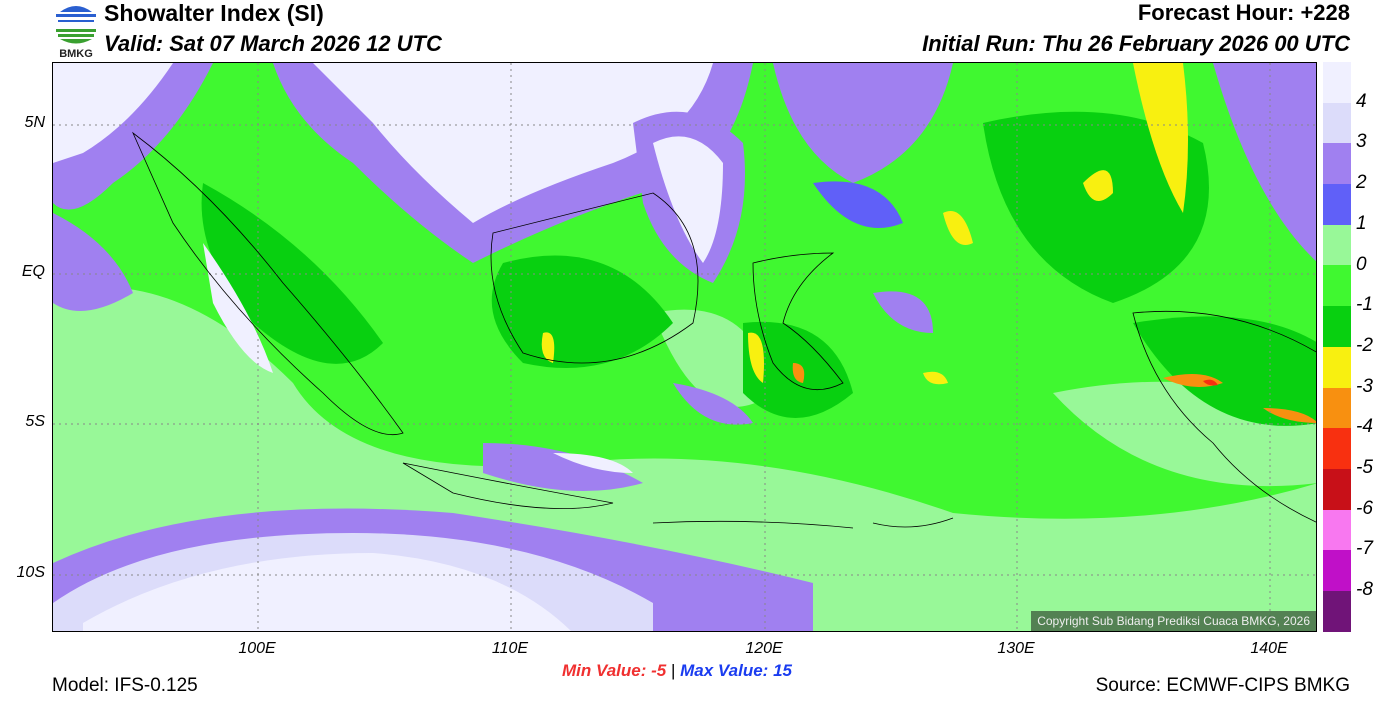 The image size is (1400, 709). I want to click on lon-label: 130E, so click(1016, 648).